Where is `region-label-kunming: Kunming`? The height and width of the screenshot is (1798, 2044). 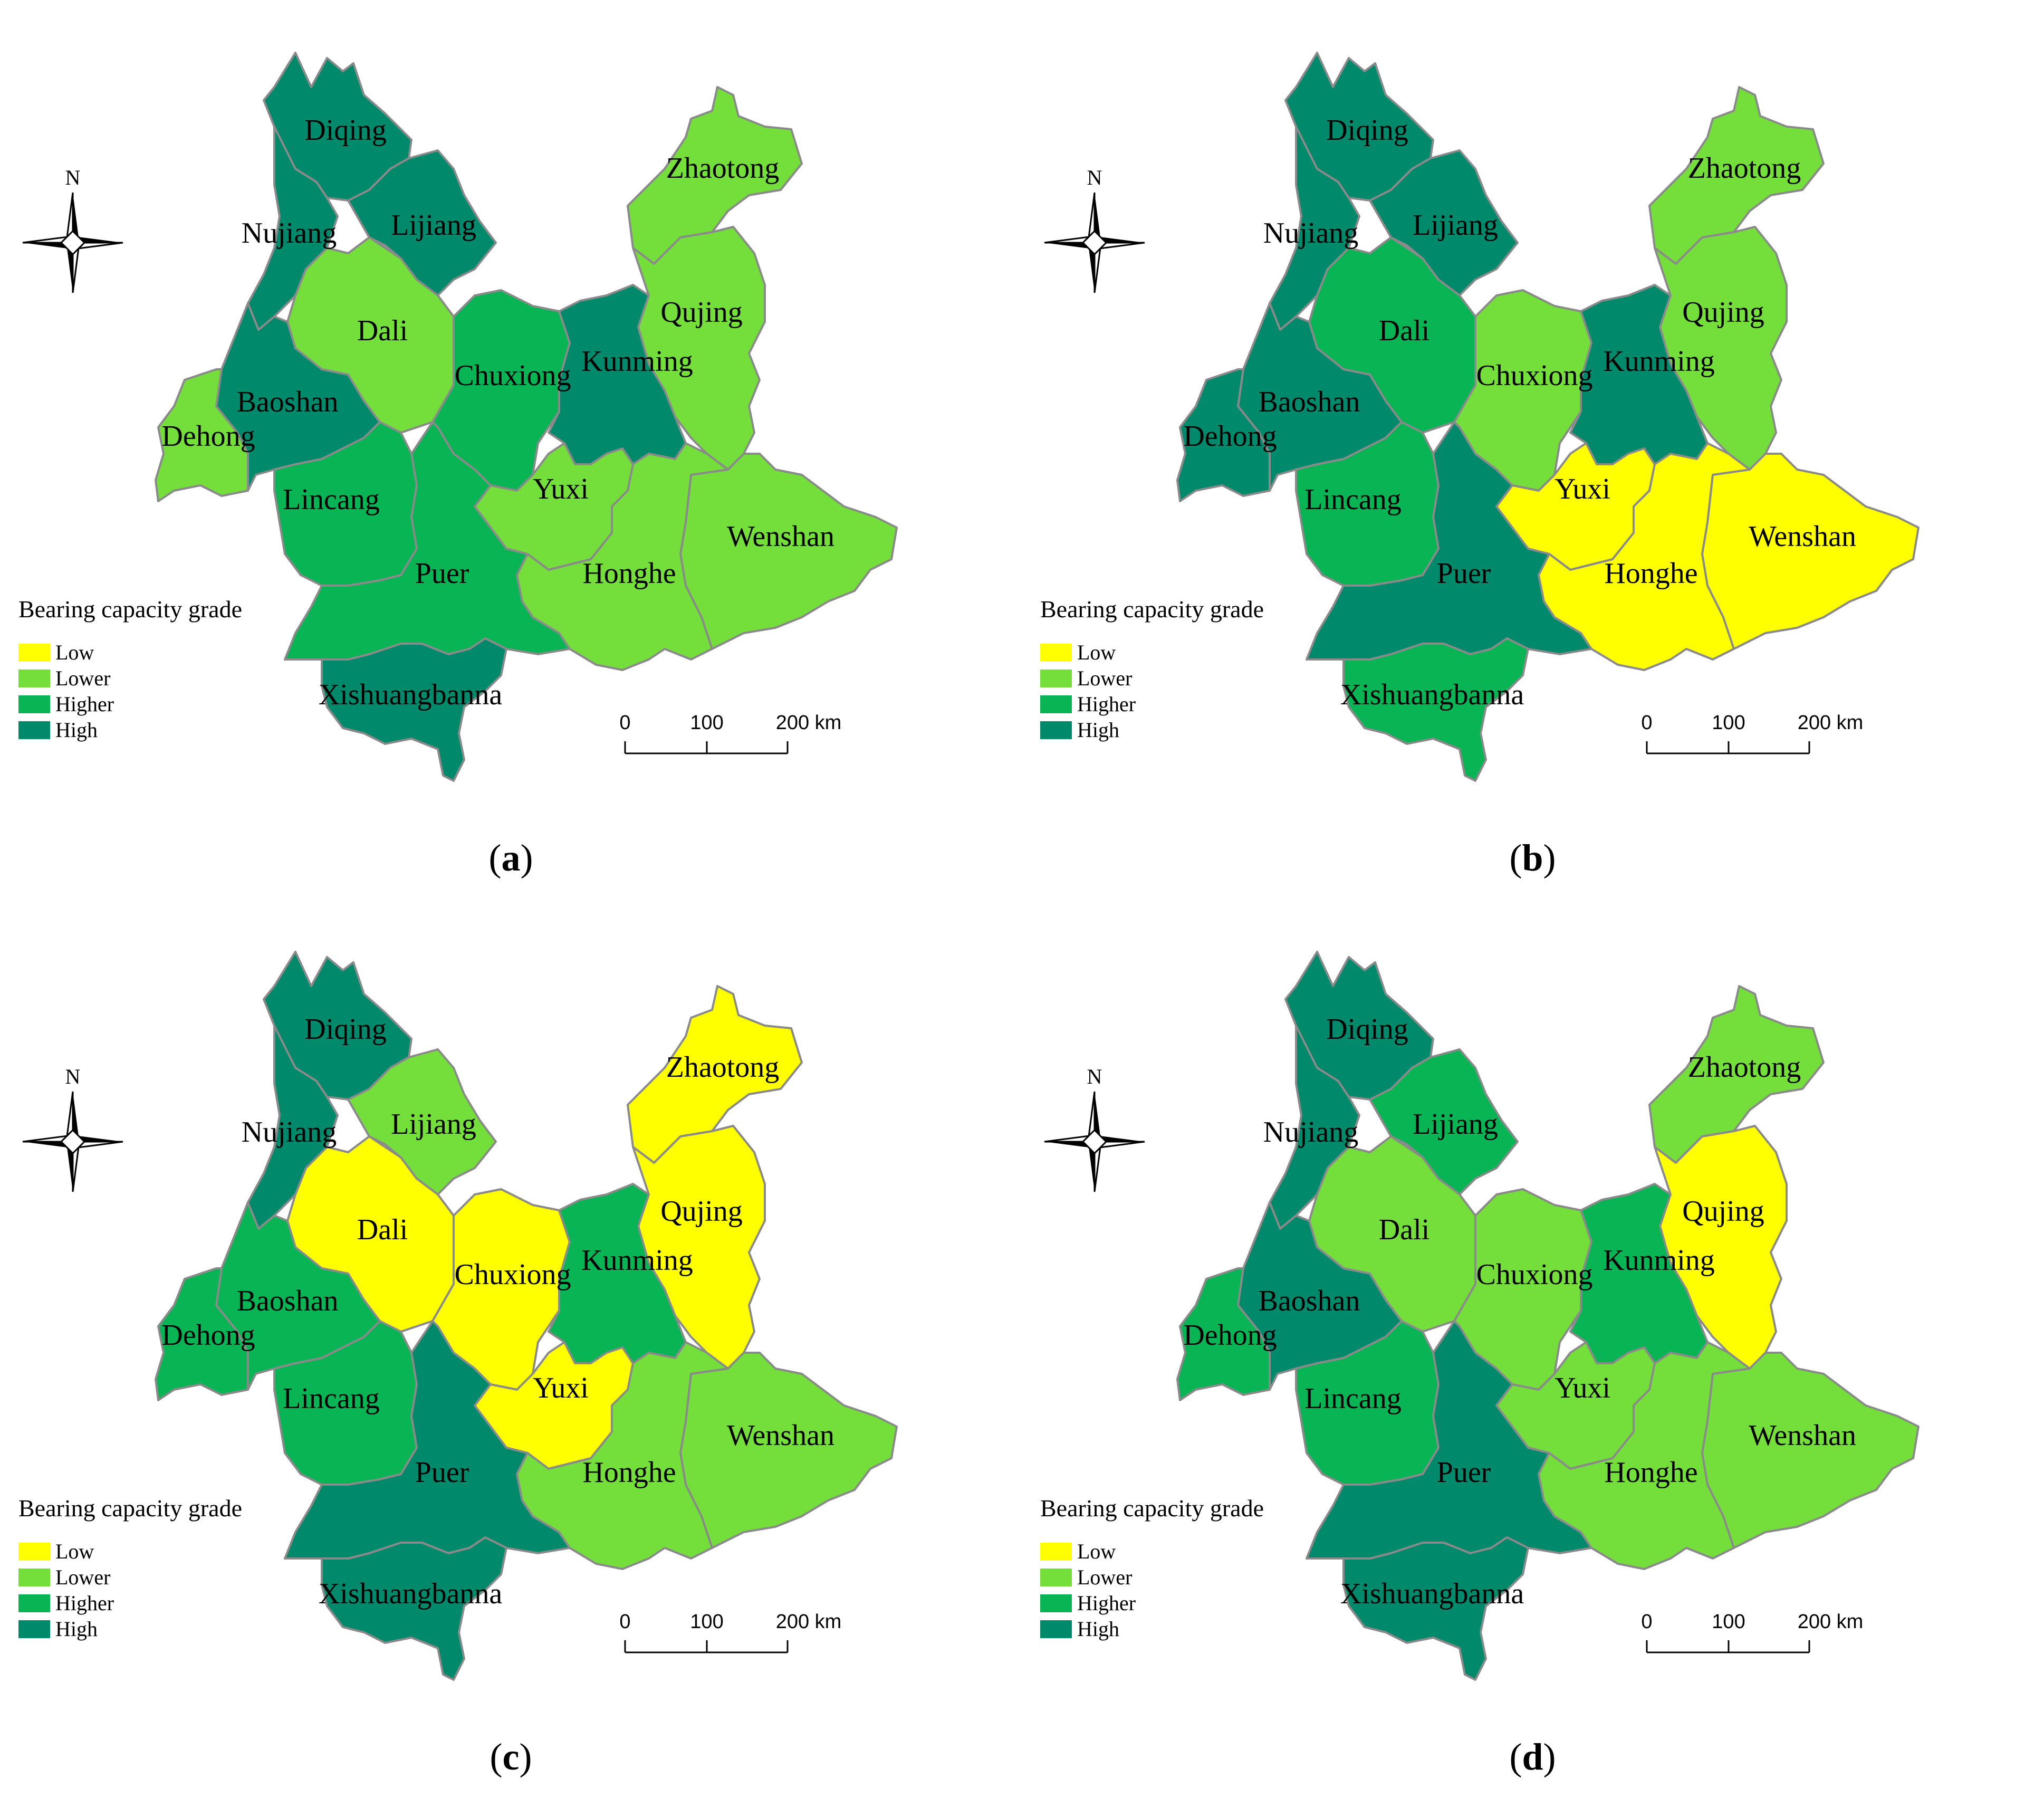 region-label-kunming: Kunming is located at coordinates (637, 361).